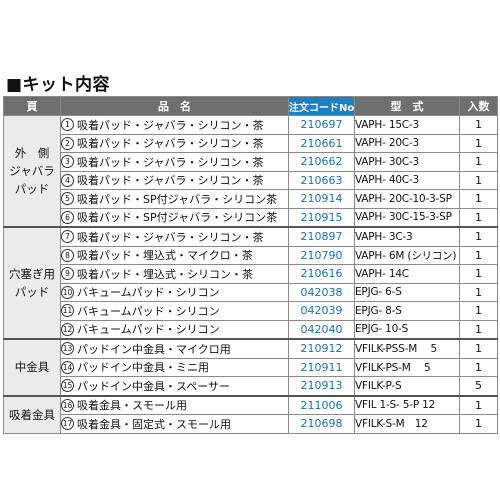  I want to click on table-row: 11 バキュームパッド・シリコン 042039 EPJG- 8-S 1, so click(251, 311).